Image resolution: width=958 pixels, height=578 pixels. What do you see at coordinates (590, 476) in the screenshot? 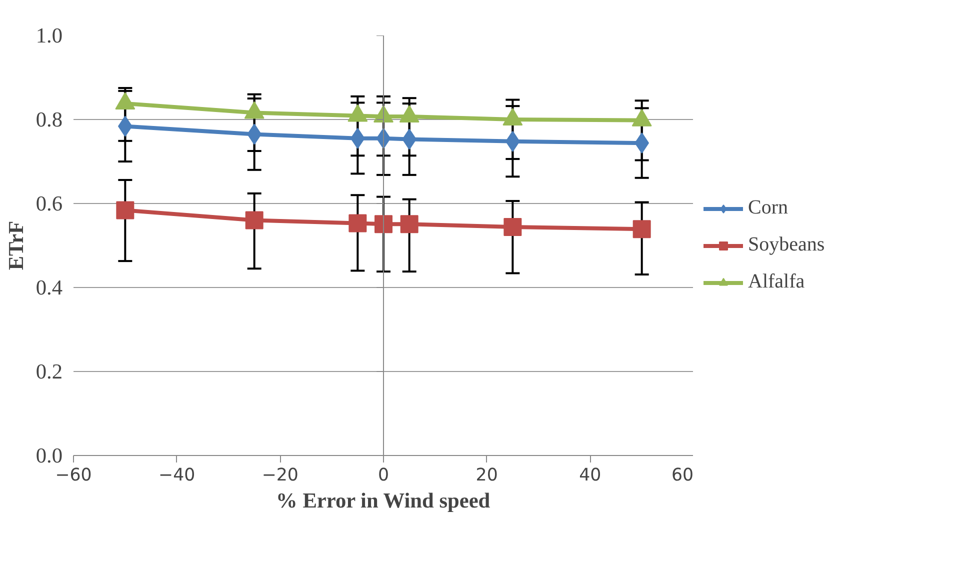
I see `x-tick-label: 40` at bounding box center [590, 476].